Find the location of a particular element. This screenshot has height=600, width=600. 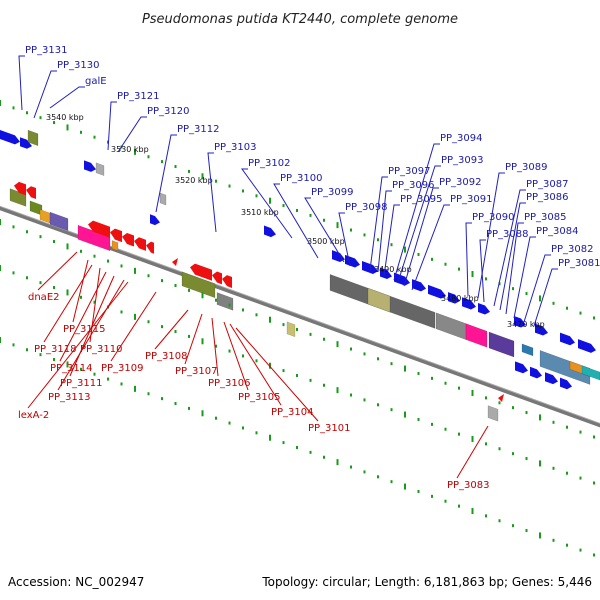

top-gene-label: PP_3120 is located at coordinates (168, 111).